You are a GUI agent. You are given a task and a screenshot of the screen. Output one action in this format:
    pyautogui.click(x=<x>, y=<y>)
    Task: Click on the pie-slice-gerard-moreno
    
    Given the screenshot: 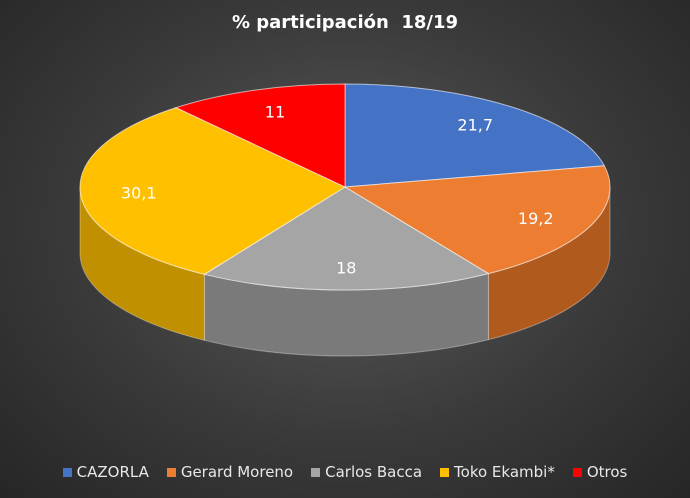 What is the action you would take?
    pyautogui.click(x=477, y=220)
    